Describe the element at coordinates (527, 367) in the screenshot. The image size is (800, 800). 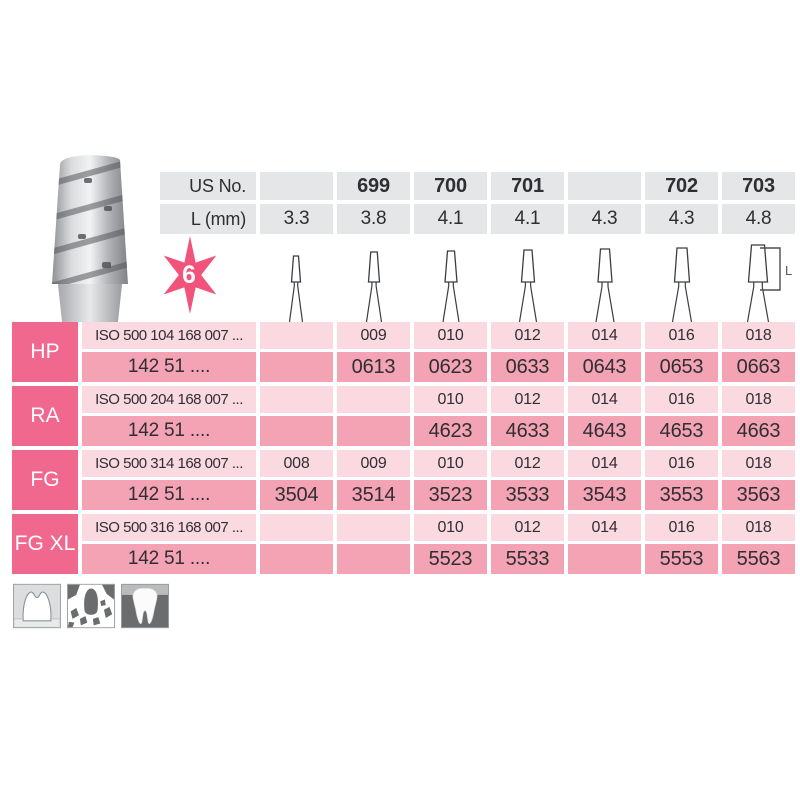
I see `order-number-cell: 0633` at that location.